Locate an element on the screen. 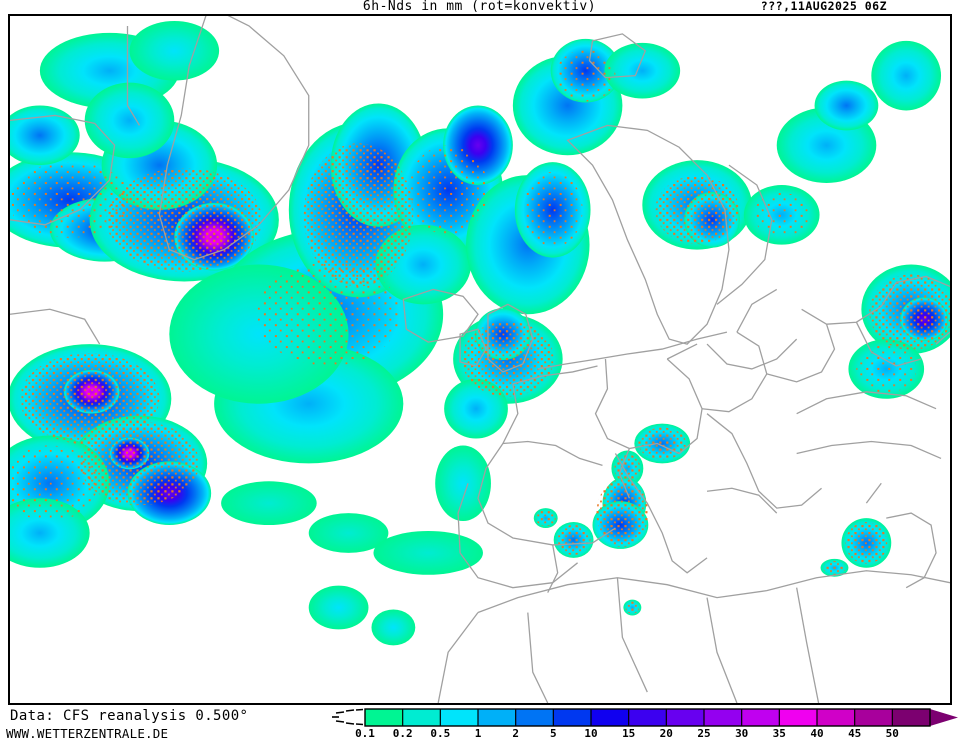 The height and width of the screenshot is (741, 959). colorbar-tick-label: 0.5 is located at coordinates (440, 733).